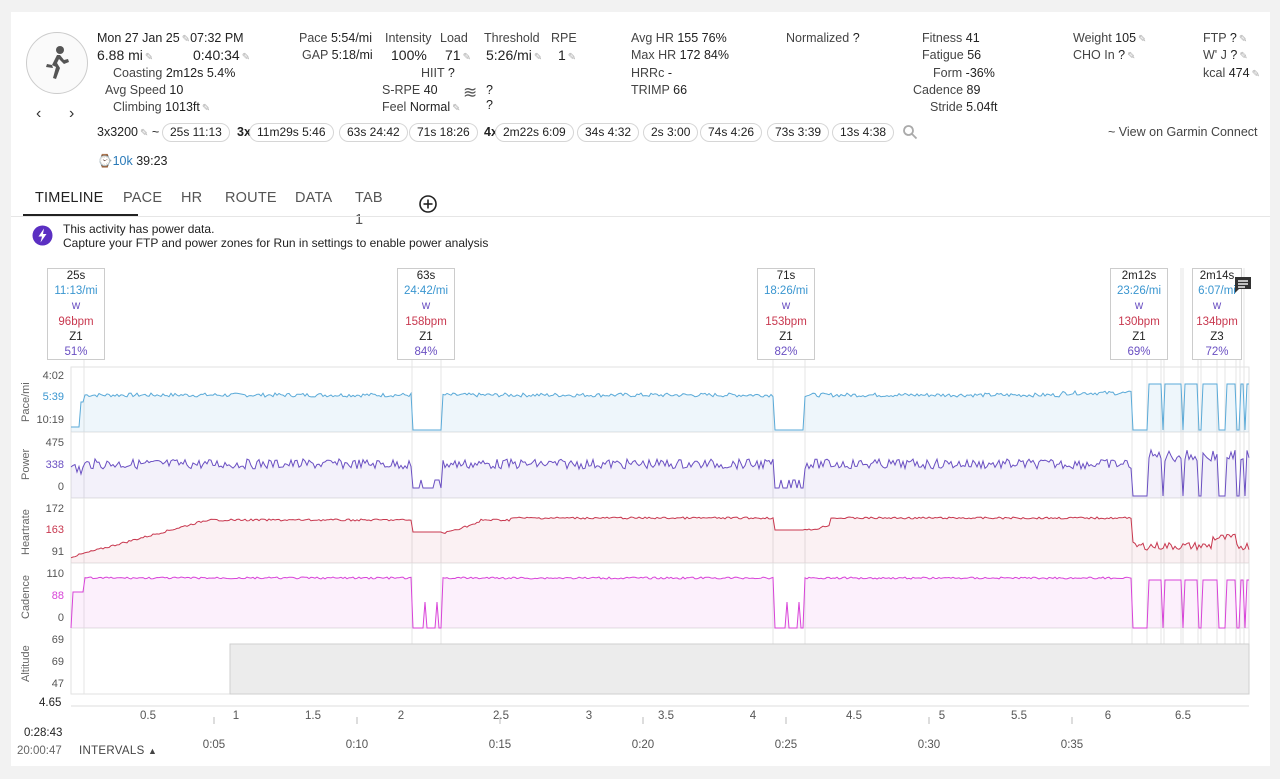 This screenshot has height=779, width=1280. Describe the element at coordinates (823, 38) in the screenshot. I see `normalized-stat: Normalized ?` at that location.